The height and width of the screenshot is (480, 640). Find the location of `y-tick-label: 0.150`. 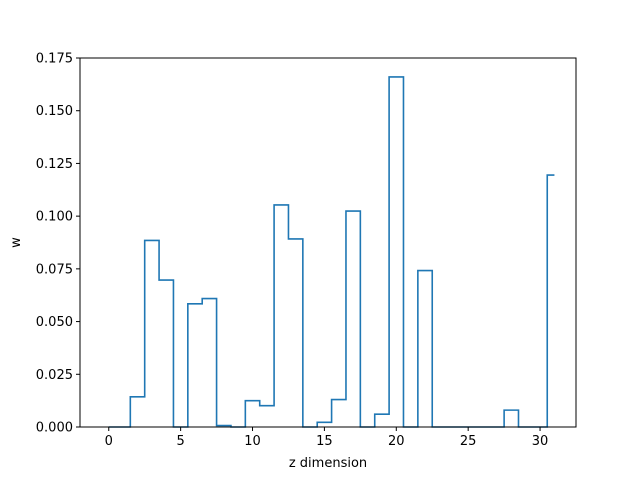

y-tick-label: 0.150 is located at coordinates (54, 111).